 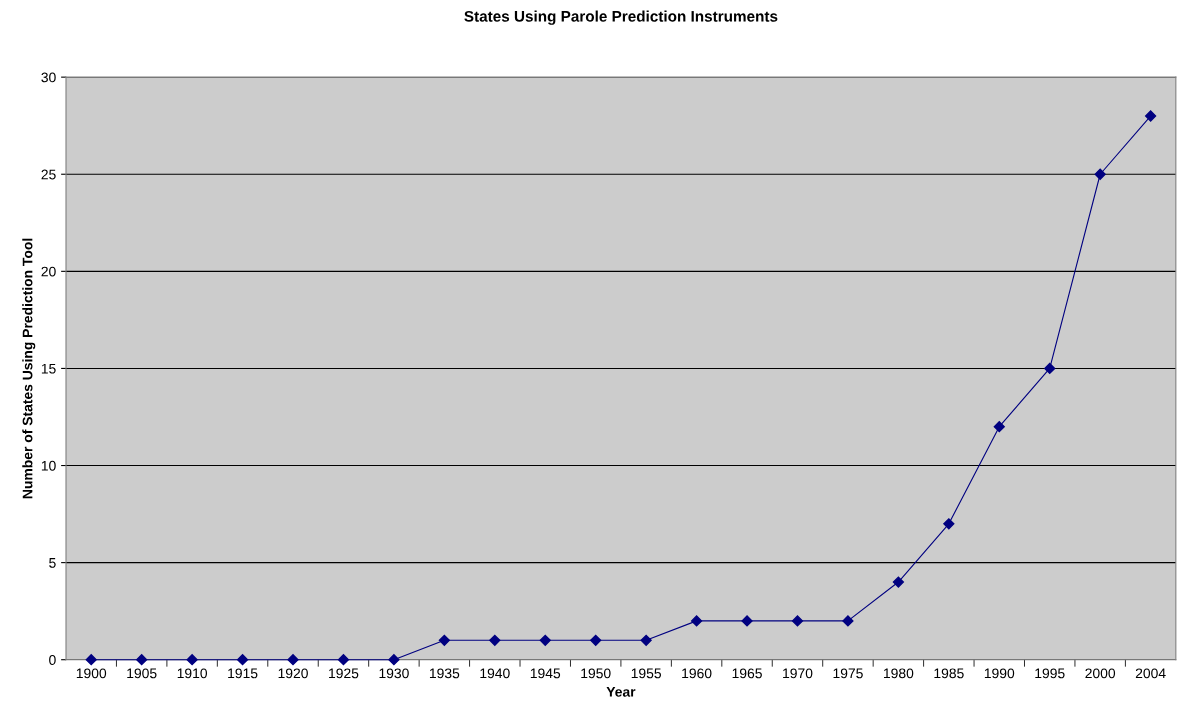 What do you see at coordinates (848, 673) in the screenshot?
I see `x-tick-label: 1975` at bounding box center [848, 673].